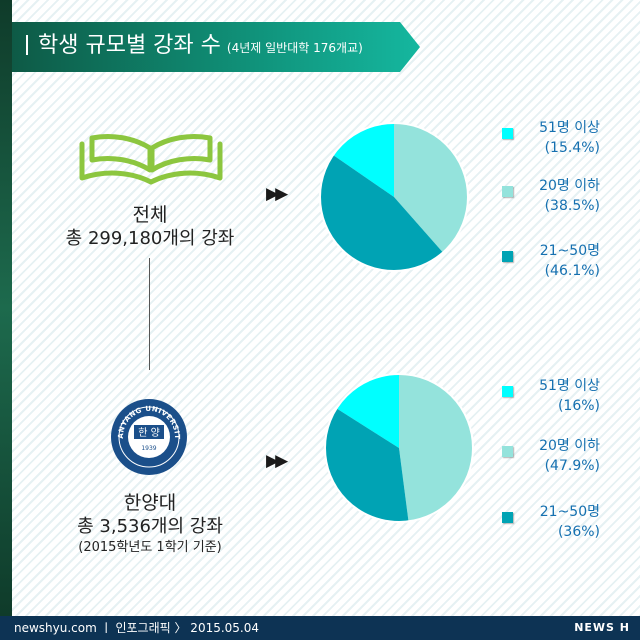  Describe the element at coordinates (150, 215) in the screenshot. I see `overall-name: 전체` at that location.